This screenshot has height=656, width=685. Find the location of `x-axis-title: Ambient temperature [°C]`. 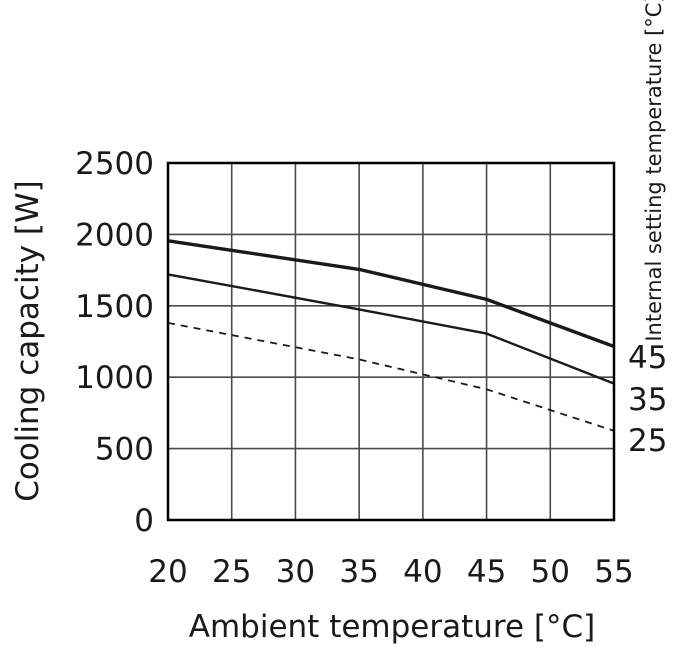

x-axis-title: Ambient temperature [°C] is located at coordinates (392, 627).